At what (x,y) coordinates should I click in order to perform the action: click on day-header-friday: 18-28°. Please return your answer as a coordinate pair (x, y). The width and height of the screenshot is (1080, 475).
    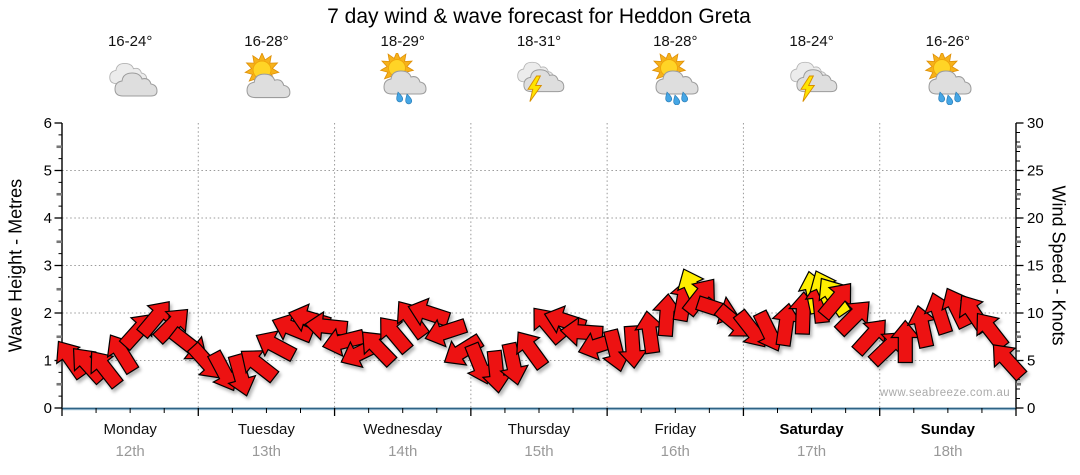
    Looking at the image, I should click on (675, 77).